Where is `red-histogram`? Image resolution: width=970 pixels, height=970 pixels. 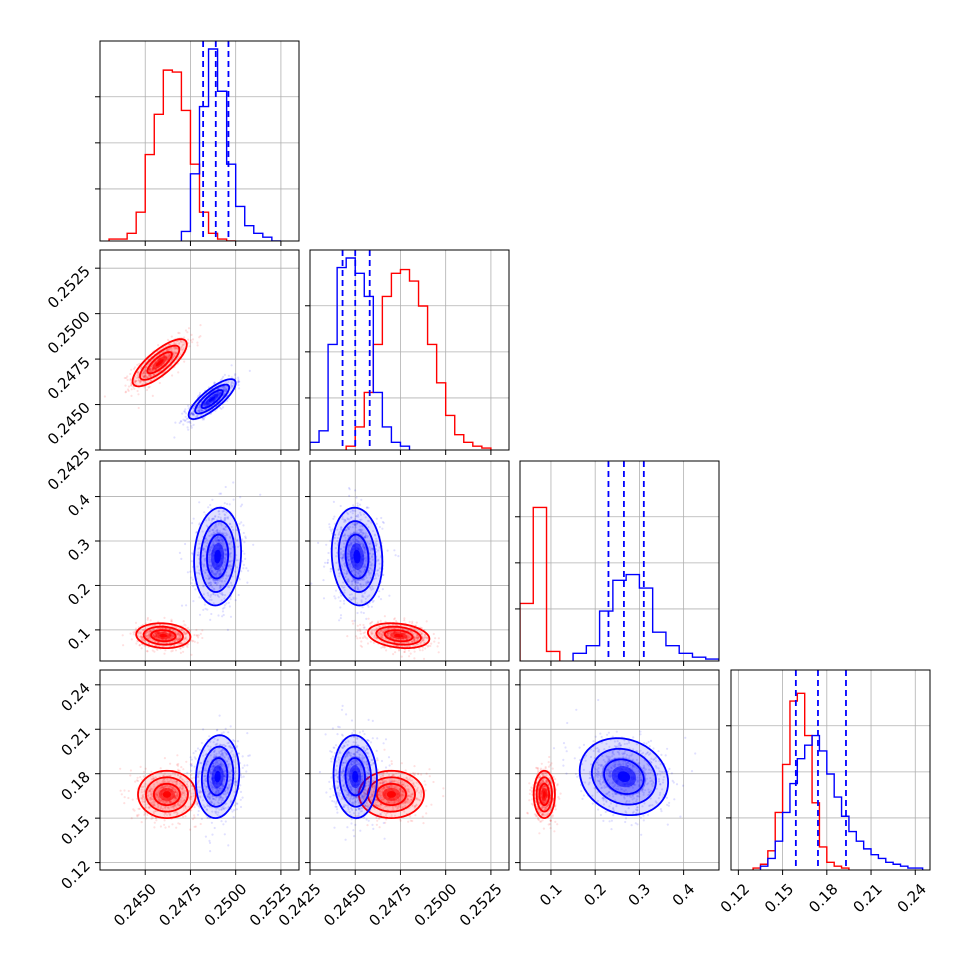 red-histogram is located at coordinates (418, 359).